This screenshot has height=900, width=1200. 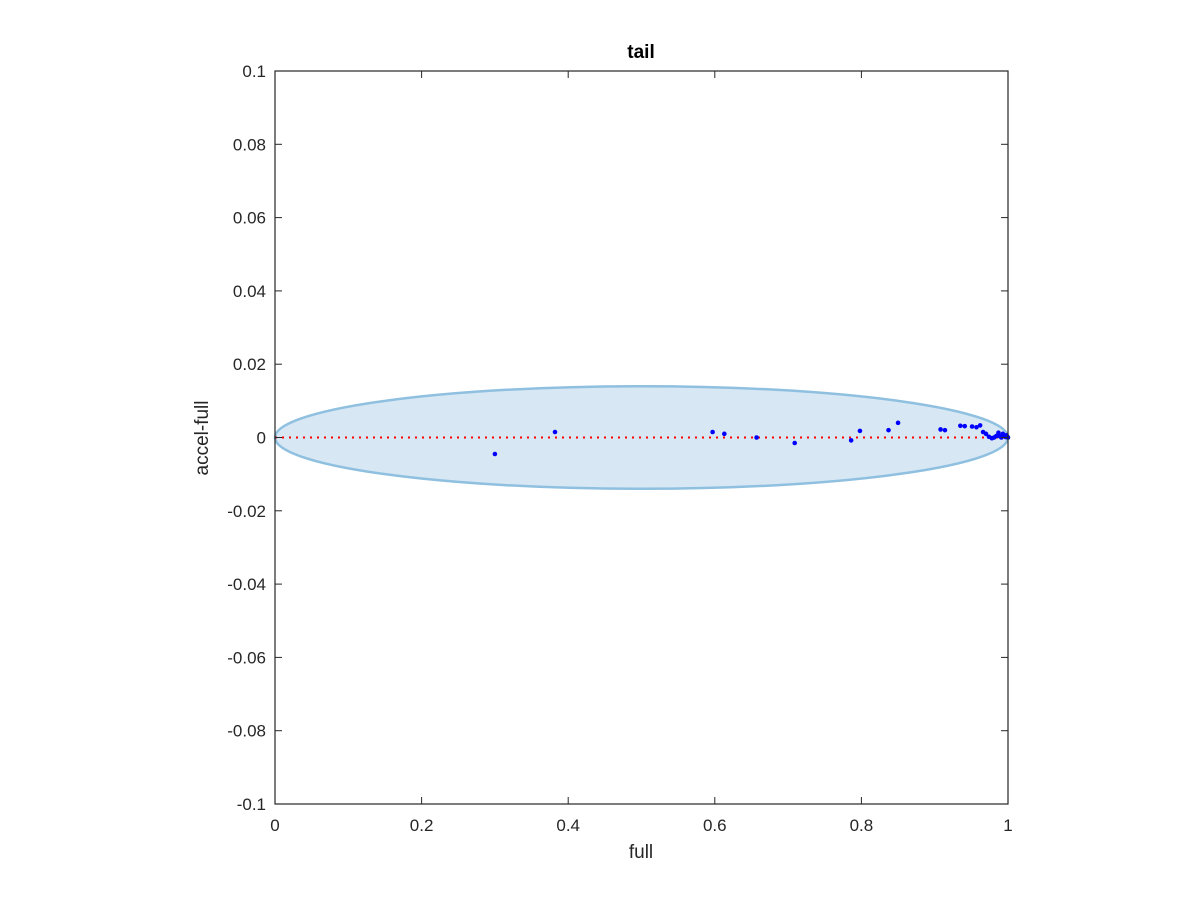 What do you see at coordinates (422, 825) in the screenshot?
I see `x-tick-label: 0.2` at bounding box center [422, 825].